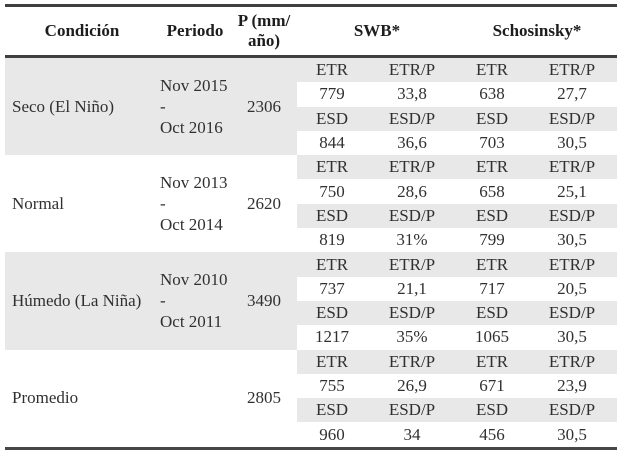 The image size is (624, 457). What do you see at coordinates (537, 30) in the screenshot?
I see `header-schosinsky: Schosinsky*` at bounding box center [537, 30].